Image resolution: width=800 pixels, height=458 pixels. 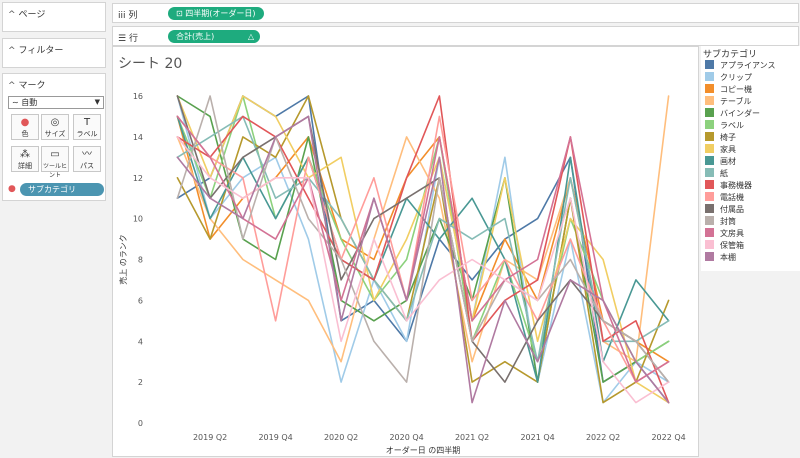 What do you see at coordinates (140, 423) in the screenshot?
I see `y-tick-label: 0` at bounding box center [140, 423].